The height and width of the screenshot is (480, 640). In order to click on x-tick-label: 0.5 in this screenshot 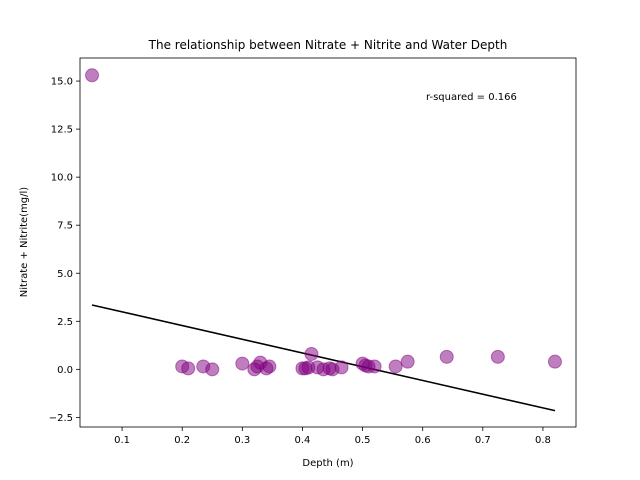, I will do `click(363, 440)`.